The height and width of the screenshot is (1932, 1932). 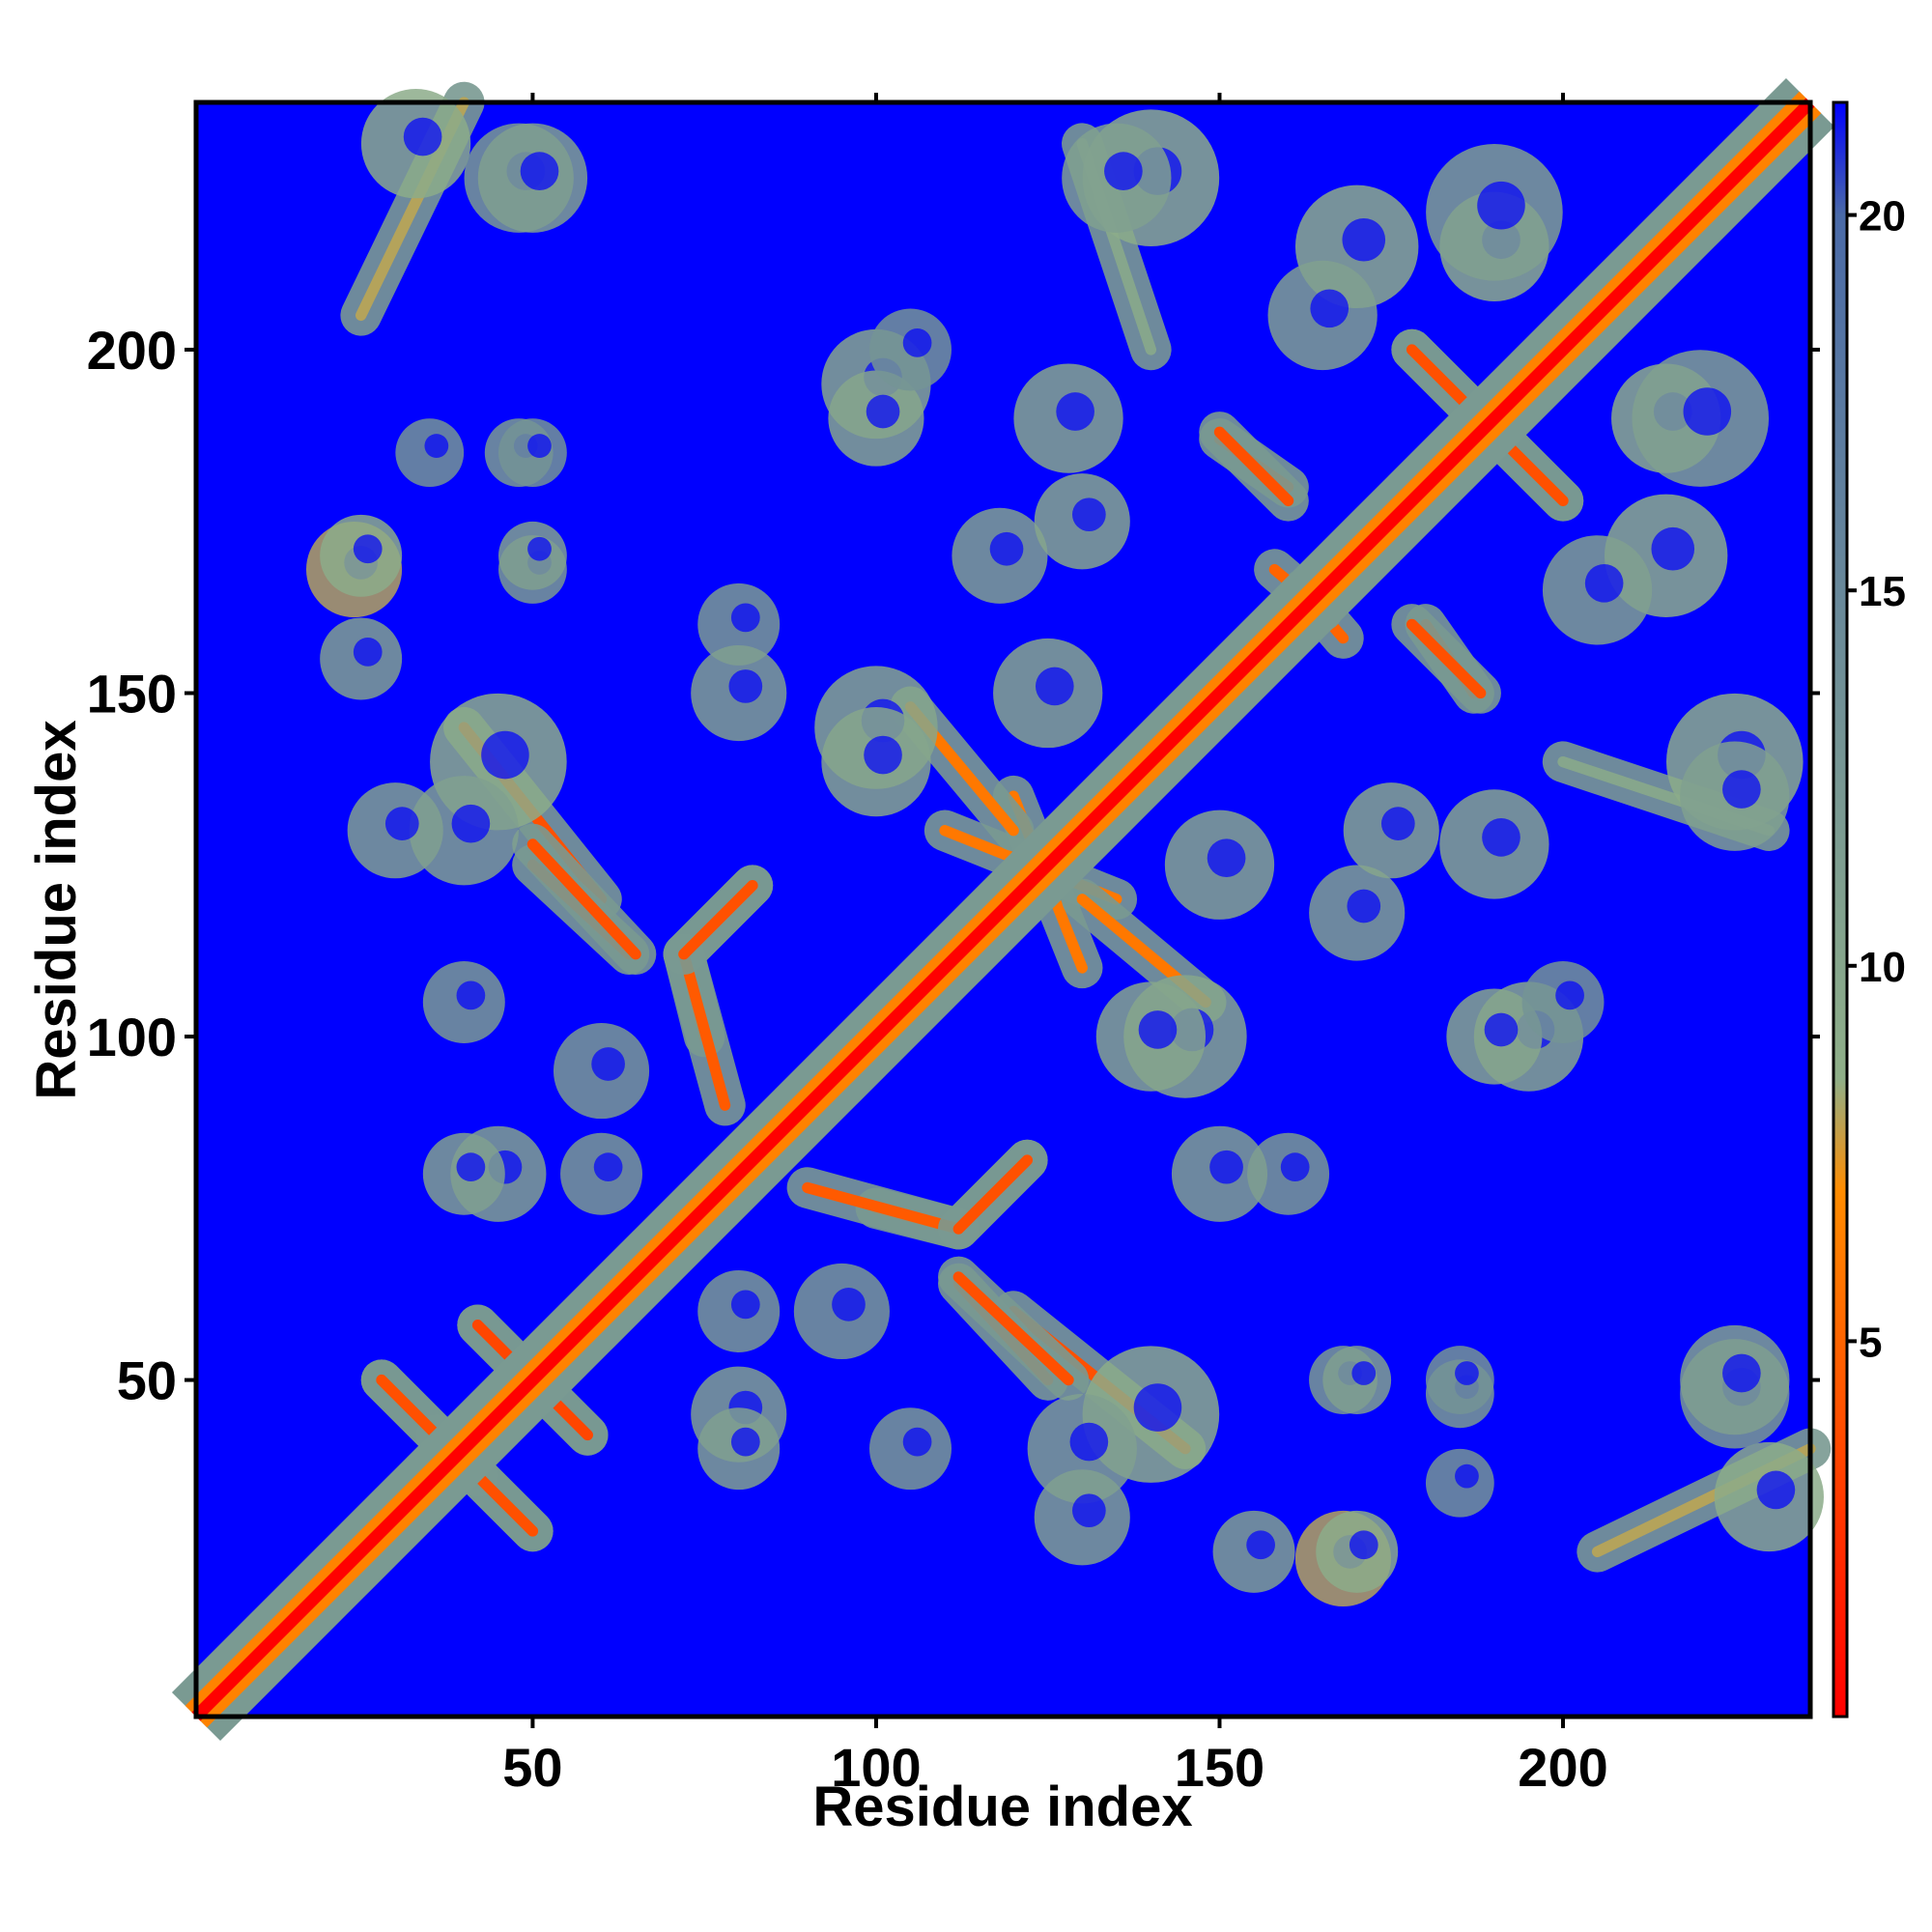 I want to click on colorbar-tick-label: 5, so click(x=1870, y=1342).